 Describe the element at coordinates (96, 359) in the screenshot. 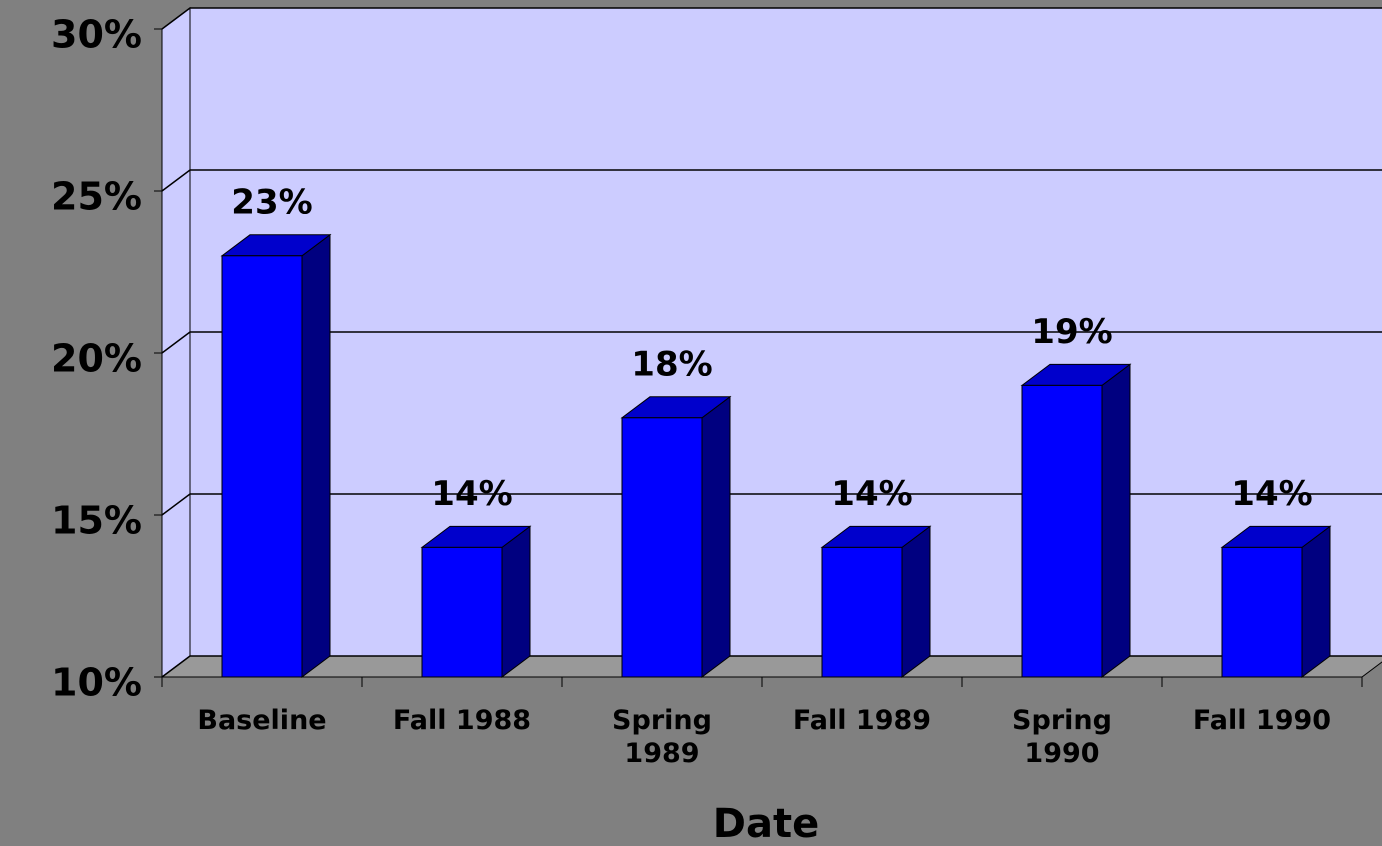

I see `y-tick-label: 20%` at that location.